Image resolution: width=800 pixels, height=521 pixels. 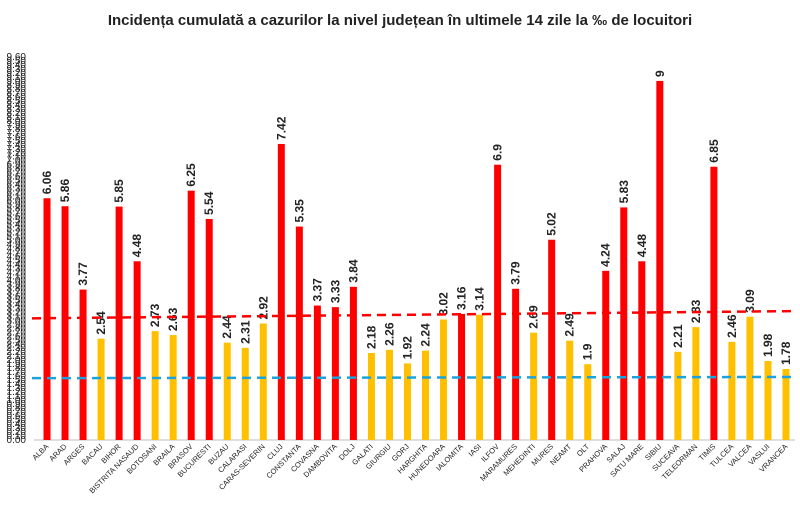 What do you see at coordinates (588, 351) in the screenshot?
I see `value-label: 1.9` at bounding box center [588, 351].